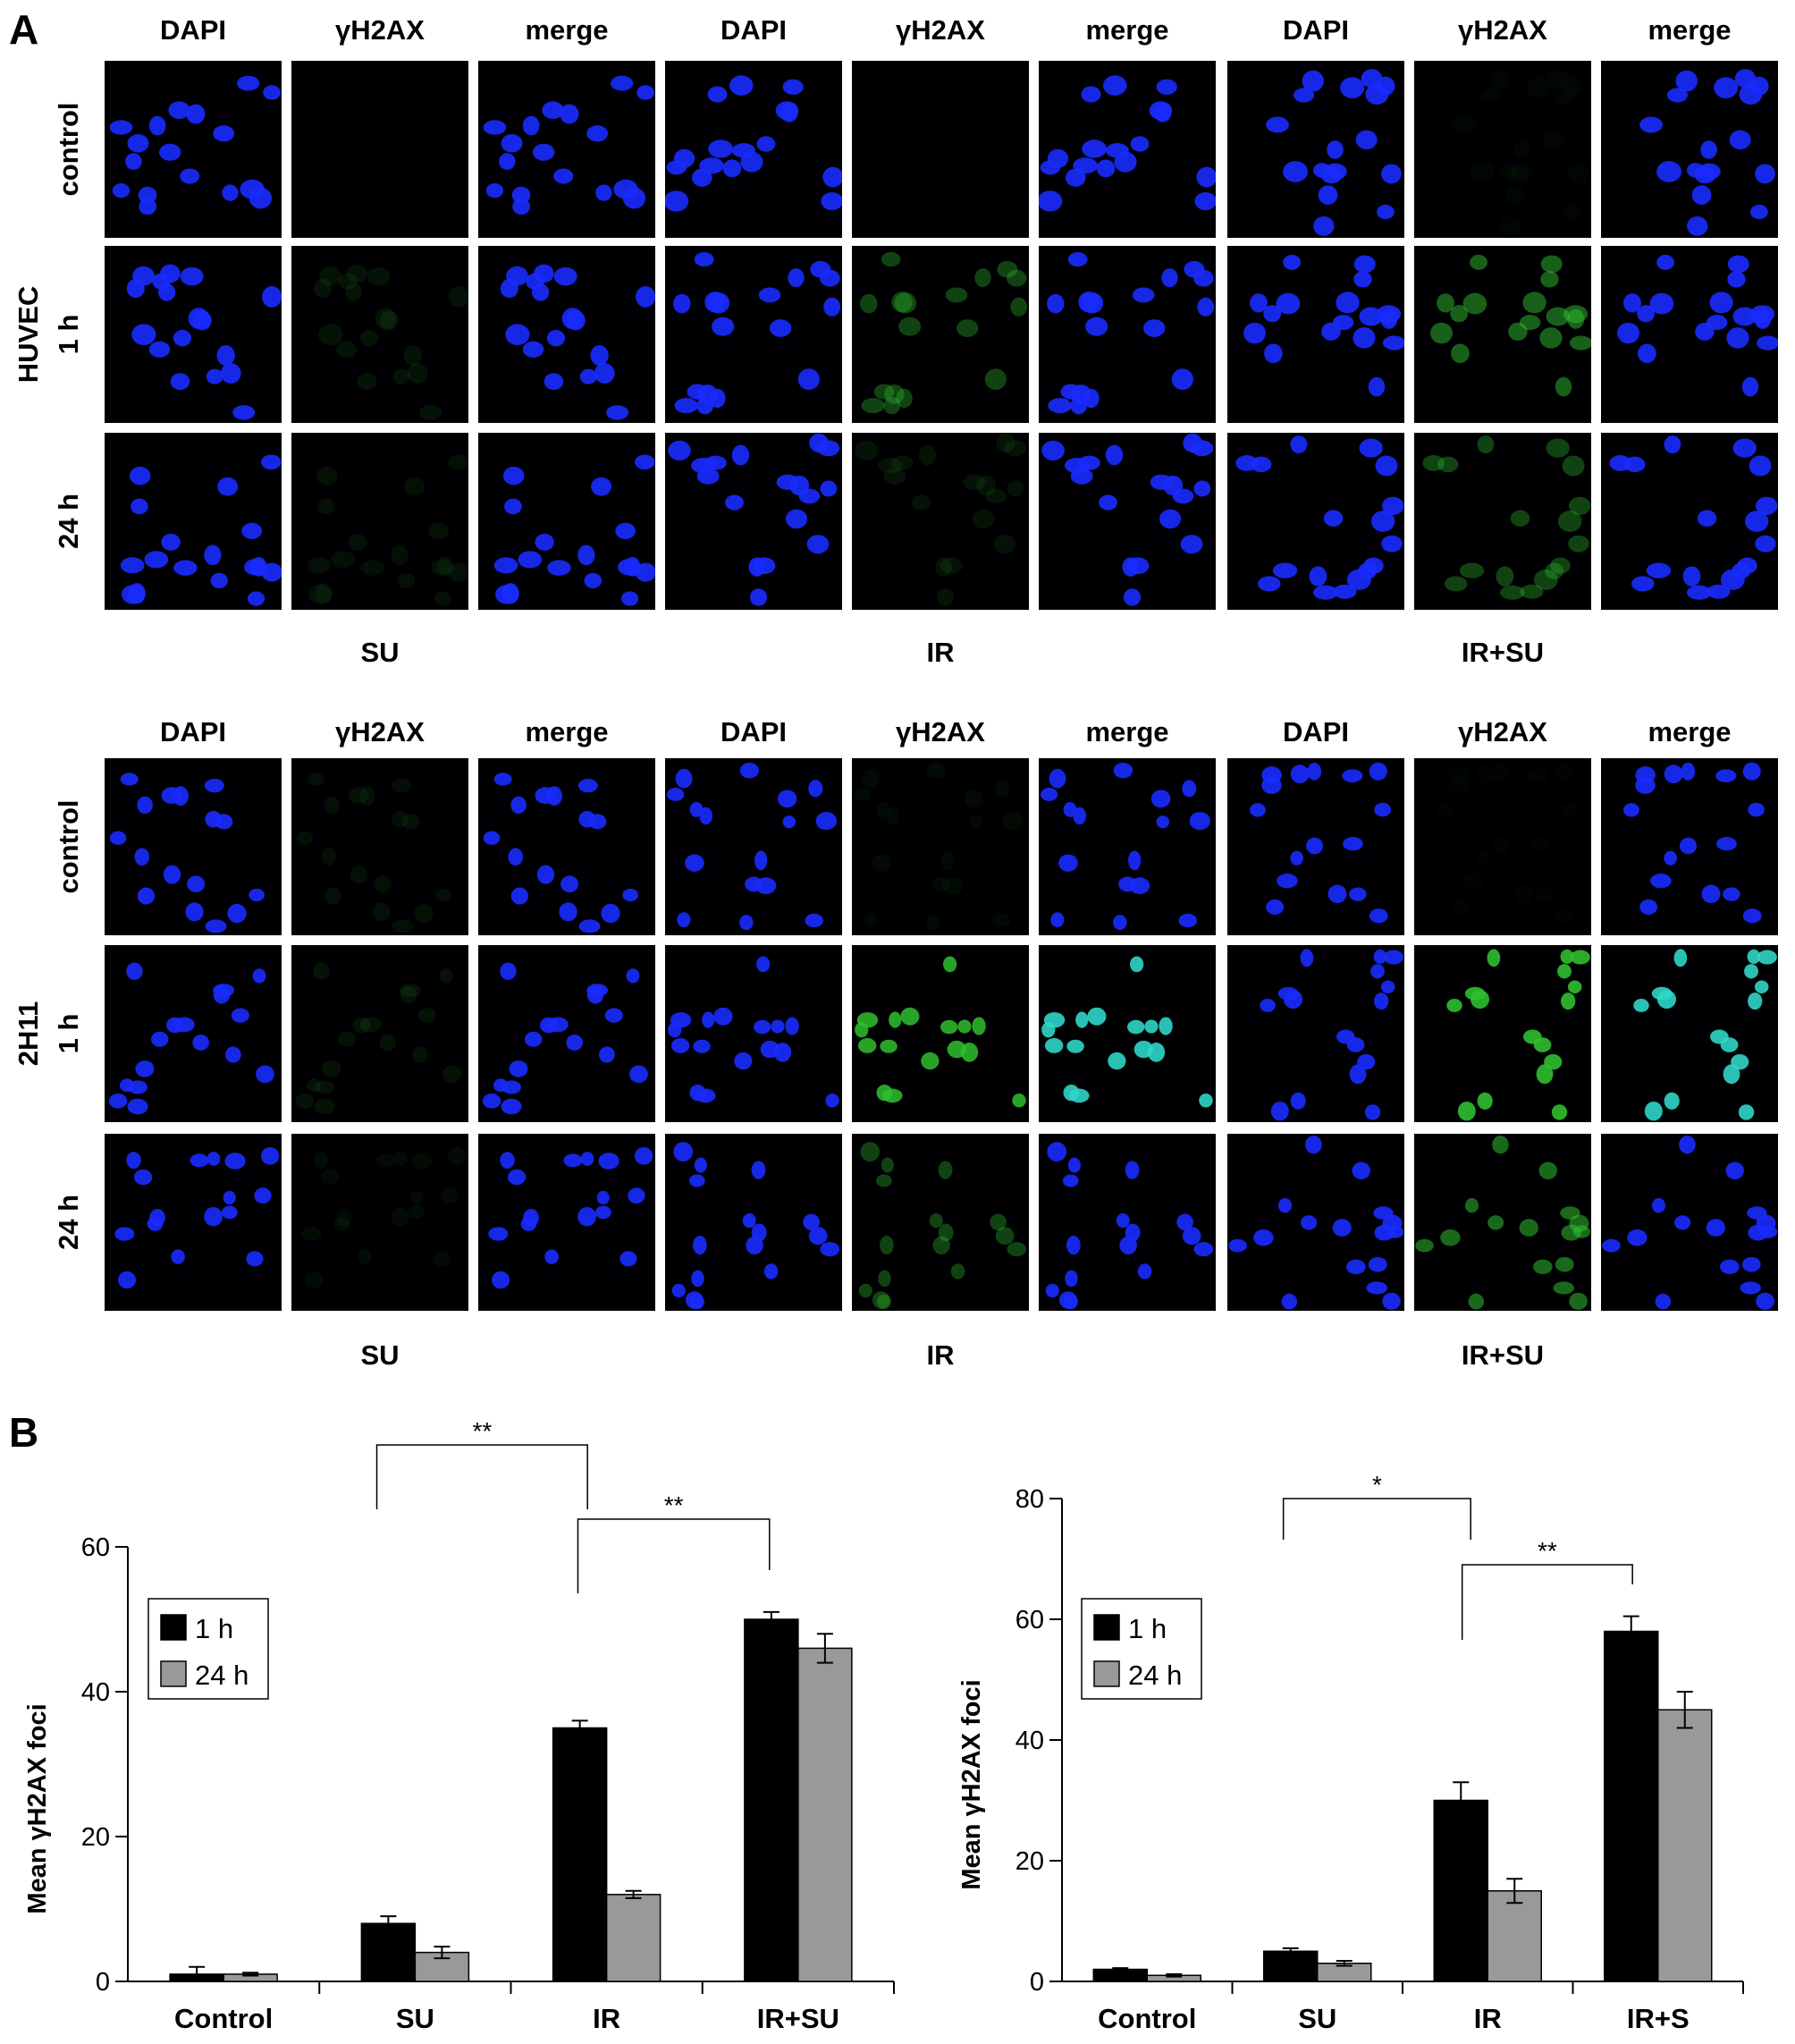  What do you see at coordinates (971, 1784) in the screenshot?
I see `y-axis-label: Mean γH2AX foci` at bounding box center [971, 1784].